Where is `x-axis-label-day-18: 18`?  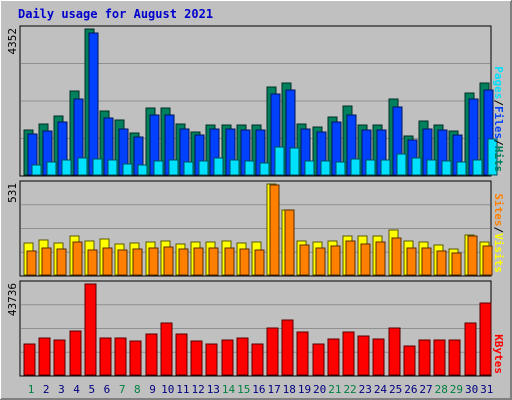 x-axis-label-day-18: 18 is located at coordinates (289, 389).